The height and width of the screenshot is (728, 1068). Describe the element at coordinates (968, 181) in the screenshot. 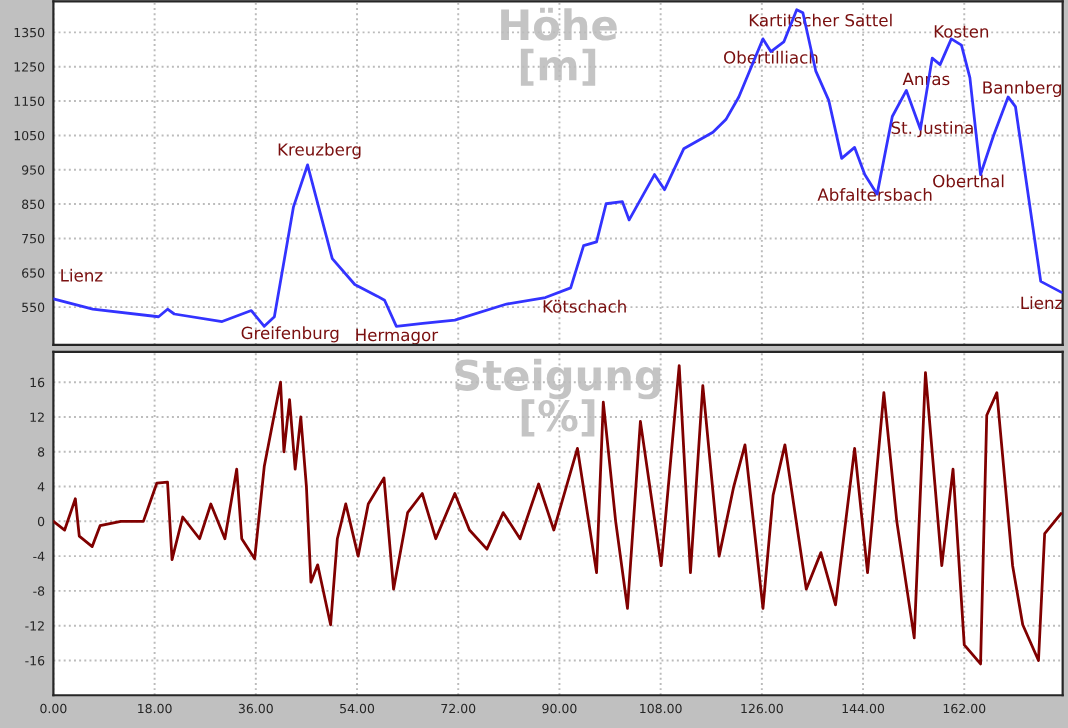

I see `annotation: Oberthal` at that location.